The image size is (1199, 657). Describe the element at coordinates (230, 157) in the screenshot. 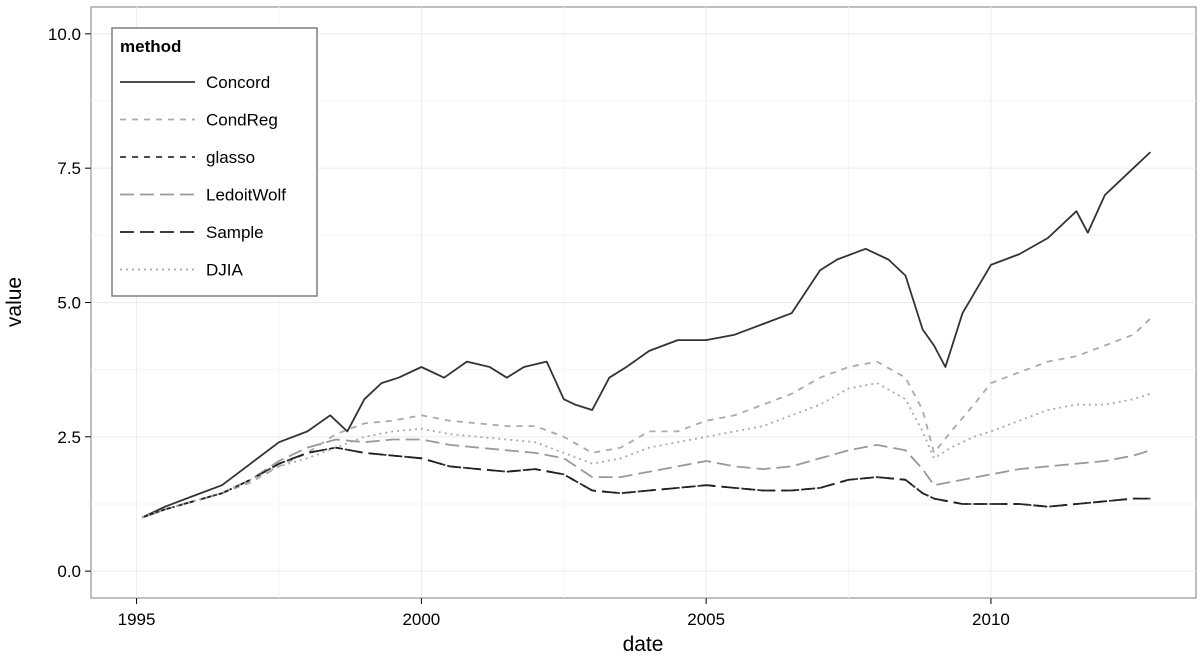

I see `legend-label-glasso: glasso` at that location.